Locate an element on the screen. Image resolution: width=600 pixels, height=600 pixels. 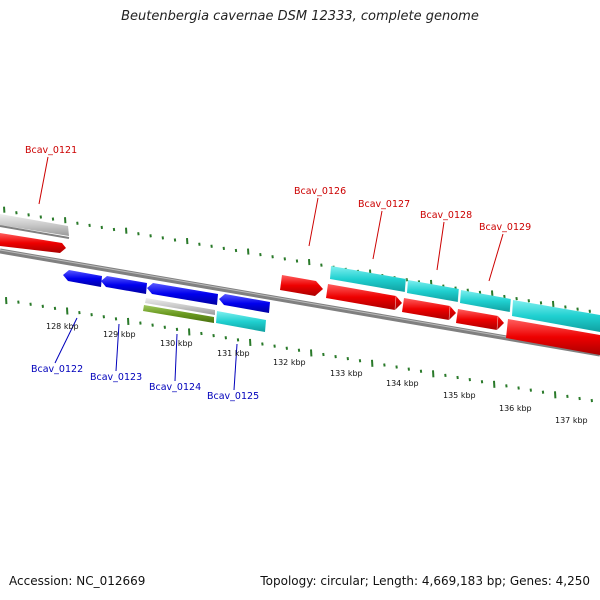
tick-label: 129 kbp is located at coordinates (119, 334).